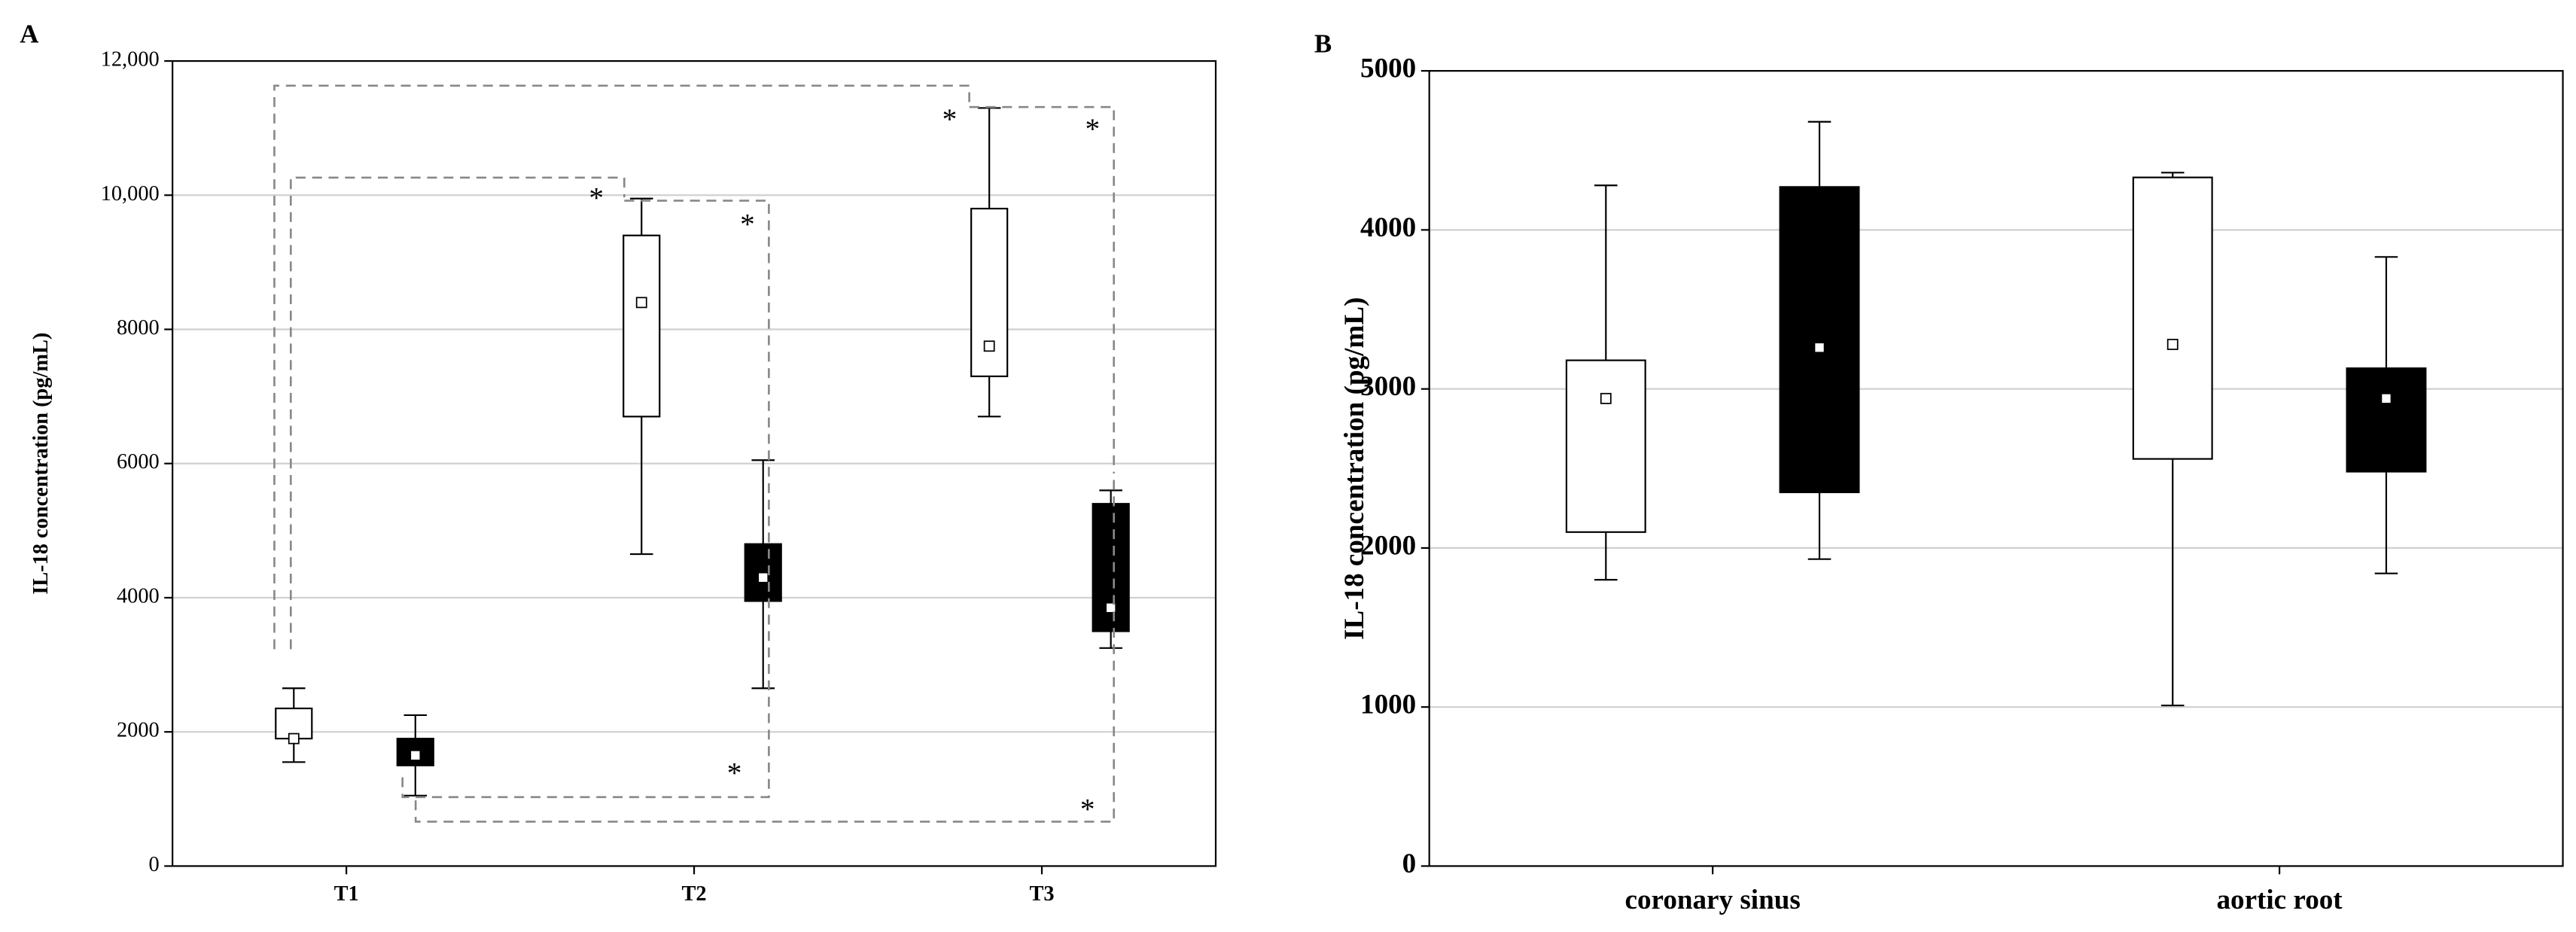 This screenshot has width=2576, height=932. I want to click on y-tick-label: 10,000, so click(130, 194).